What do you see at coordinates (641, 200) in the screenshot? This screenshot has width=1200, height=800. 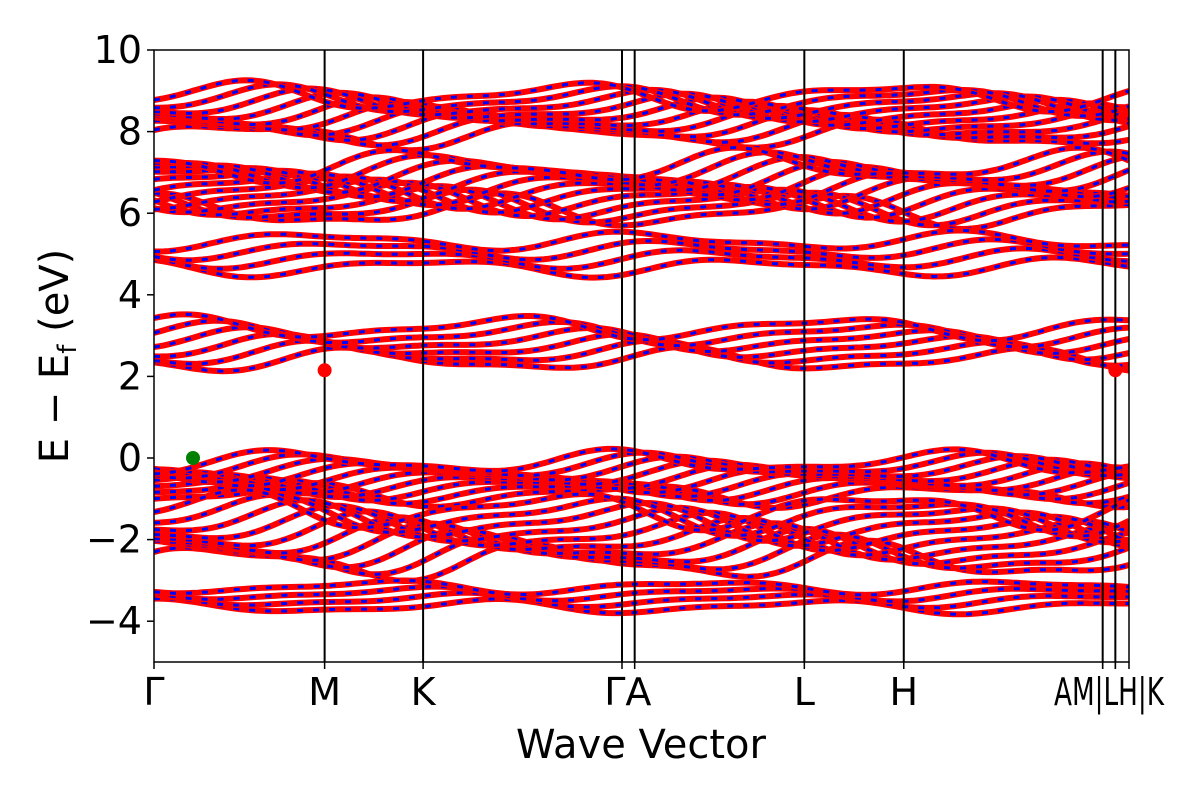 I see `band-conduction-mid-3-dash` at bounding box center [641, 200].